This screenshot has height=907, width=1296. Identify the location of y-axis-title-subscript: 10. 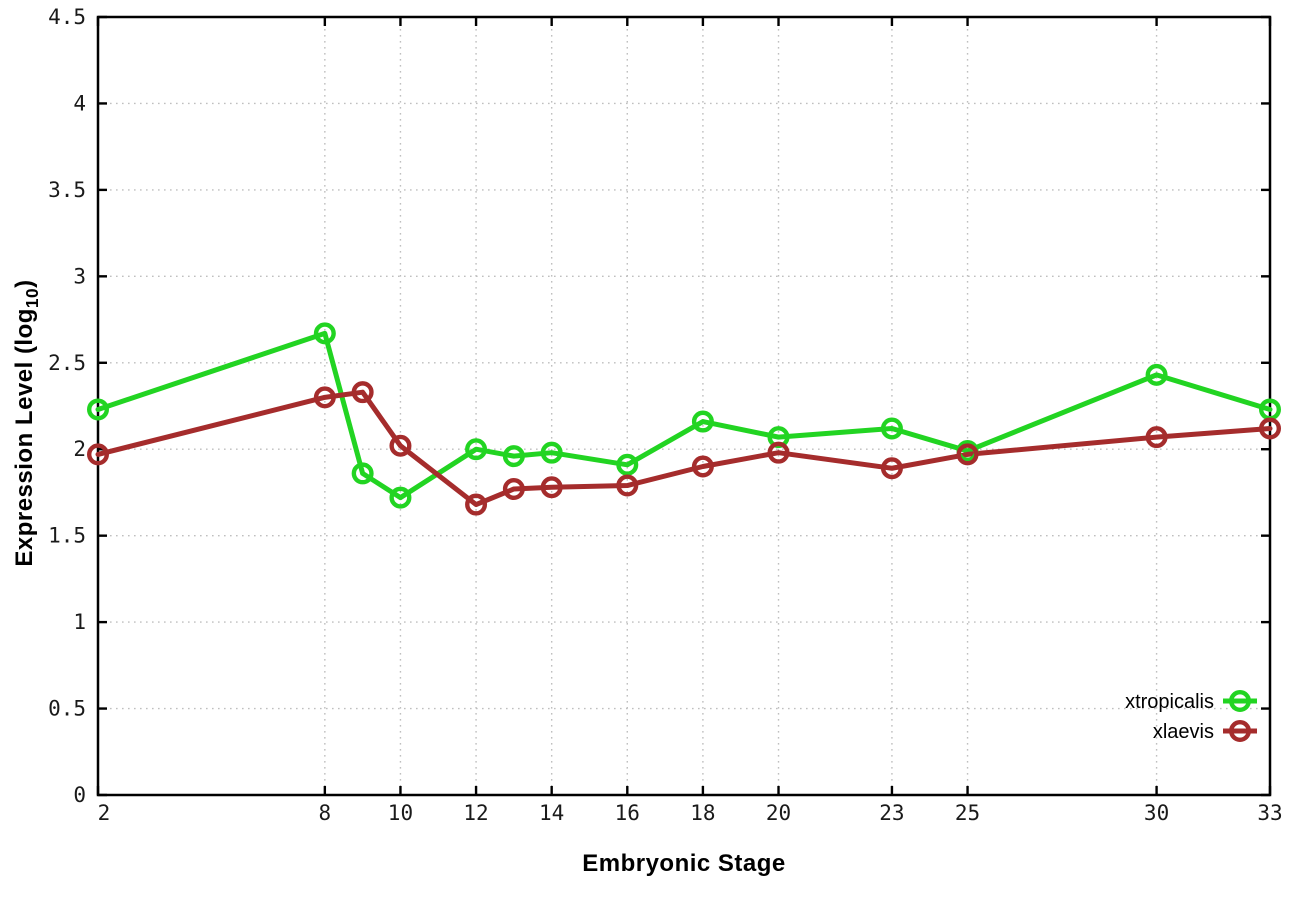
(31, 298).